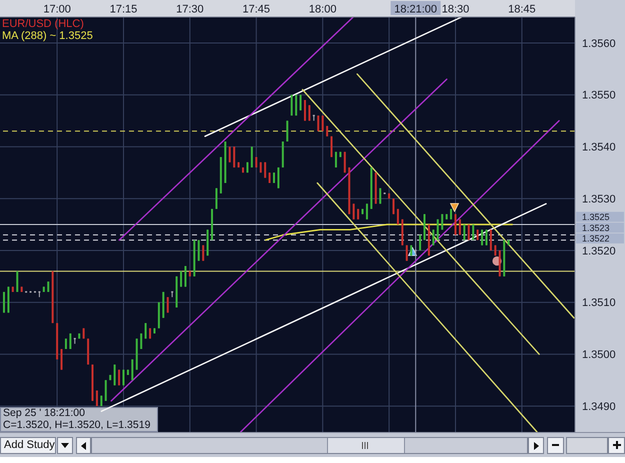 This screenshot has width=625, height=463. I want to click on ref-line-label: 1.3523, so click(596, 227).